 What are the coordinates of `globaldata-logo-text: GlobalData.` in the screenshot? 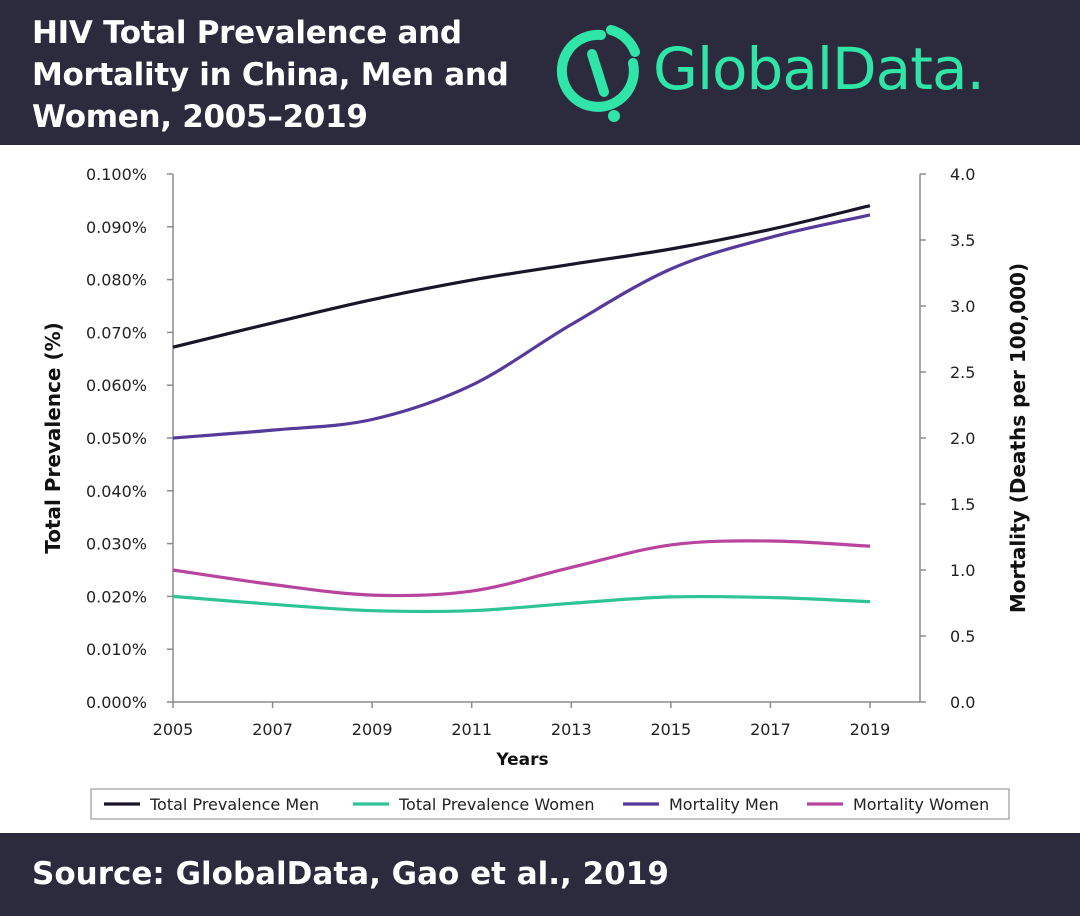 It's located at (819, 69).